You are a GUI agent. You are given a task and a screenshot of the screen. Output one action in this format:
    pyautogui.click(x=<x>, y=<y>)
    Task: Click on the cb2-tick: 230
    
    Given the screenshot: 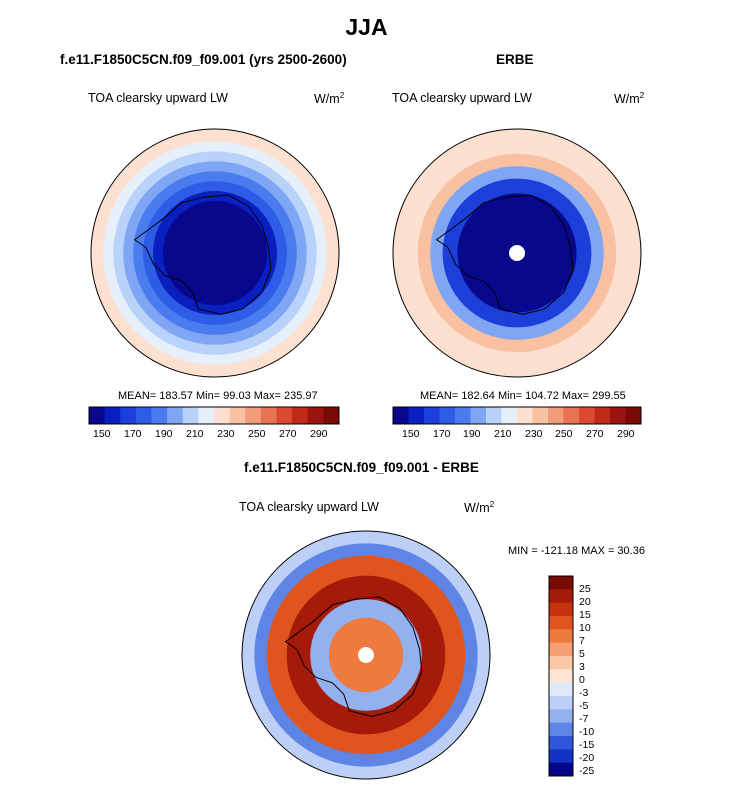 What is the action you would take?
    pyautogui.click(x=534, y=434)
    